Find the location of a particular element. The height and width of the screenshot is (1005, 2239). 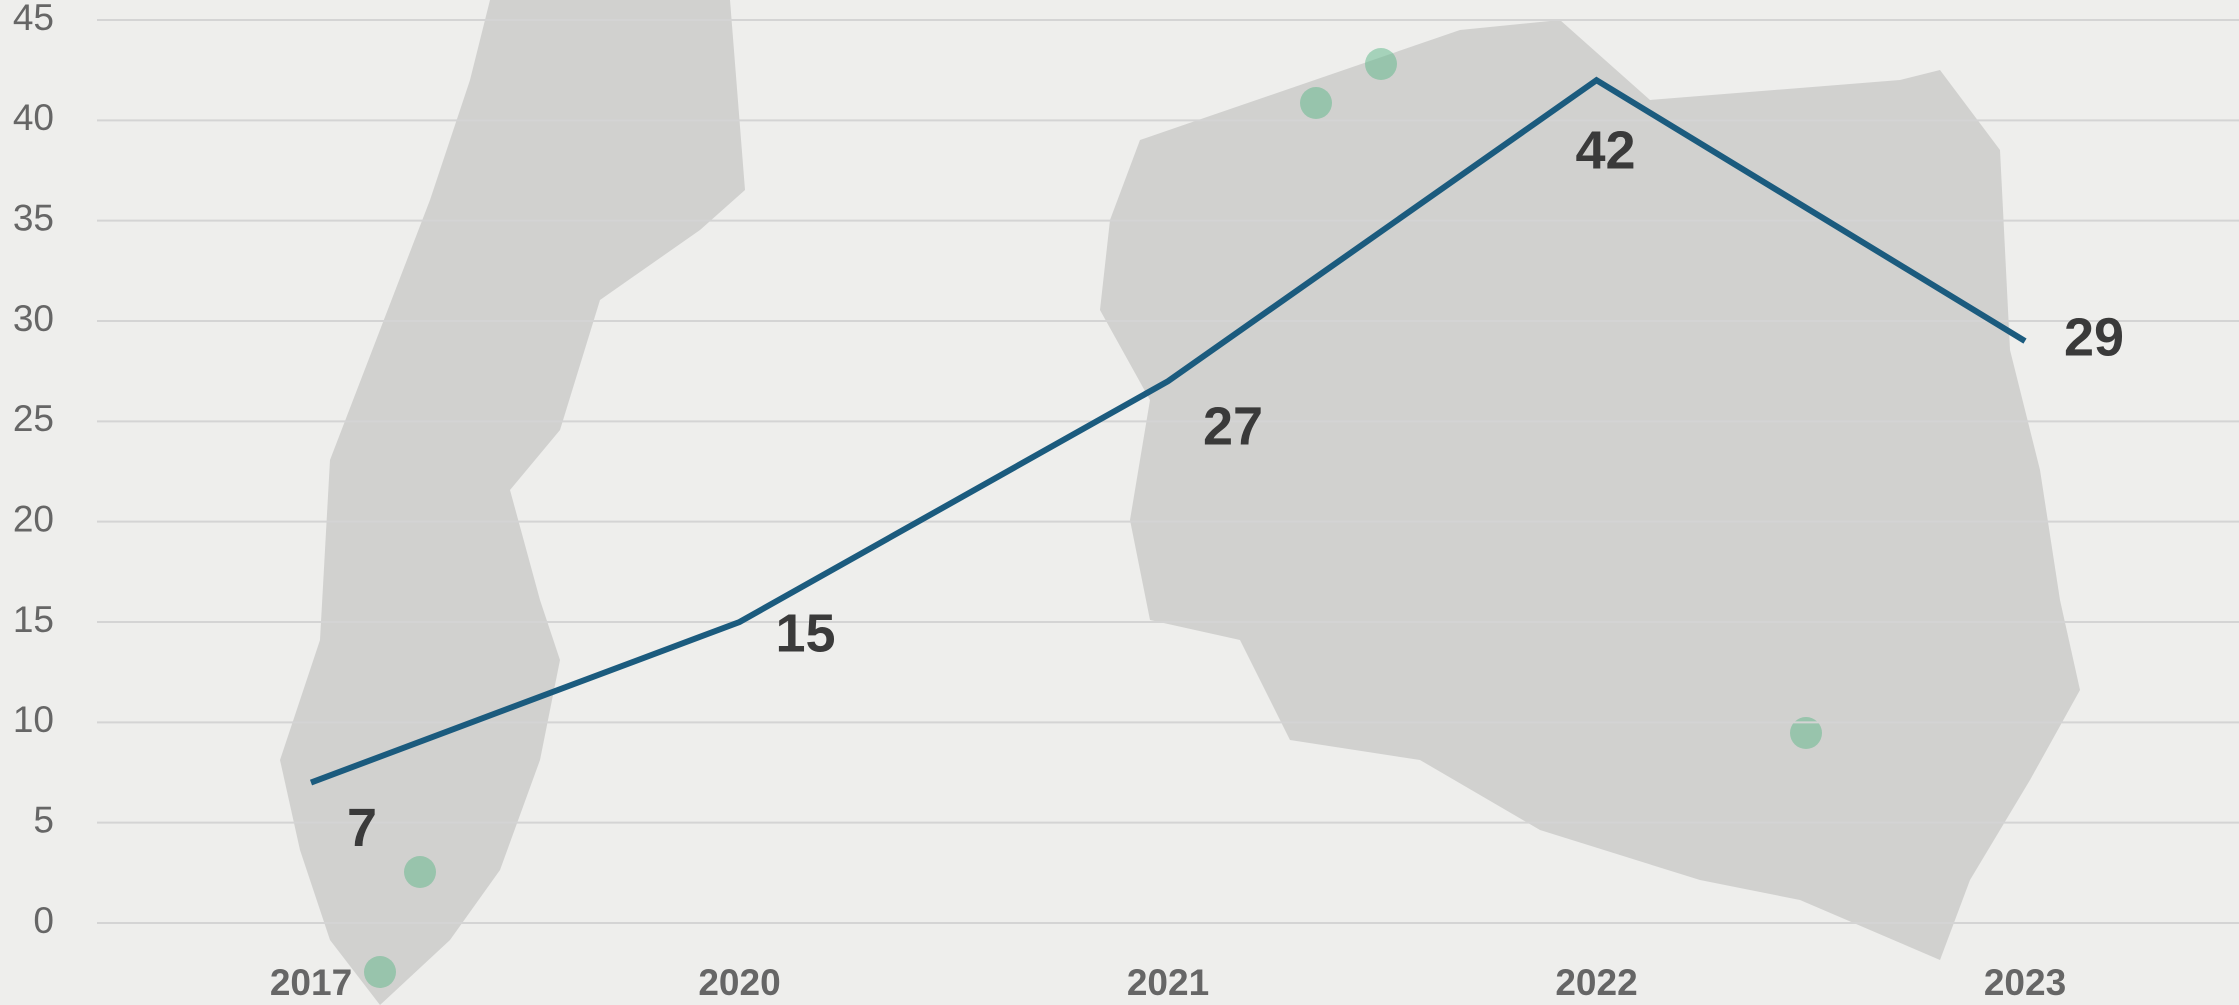

y-tick-label: 10 is located at coordinates (33, 719).